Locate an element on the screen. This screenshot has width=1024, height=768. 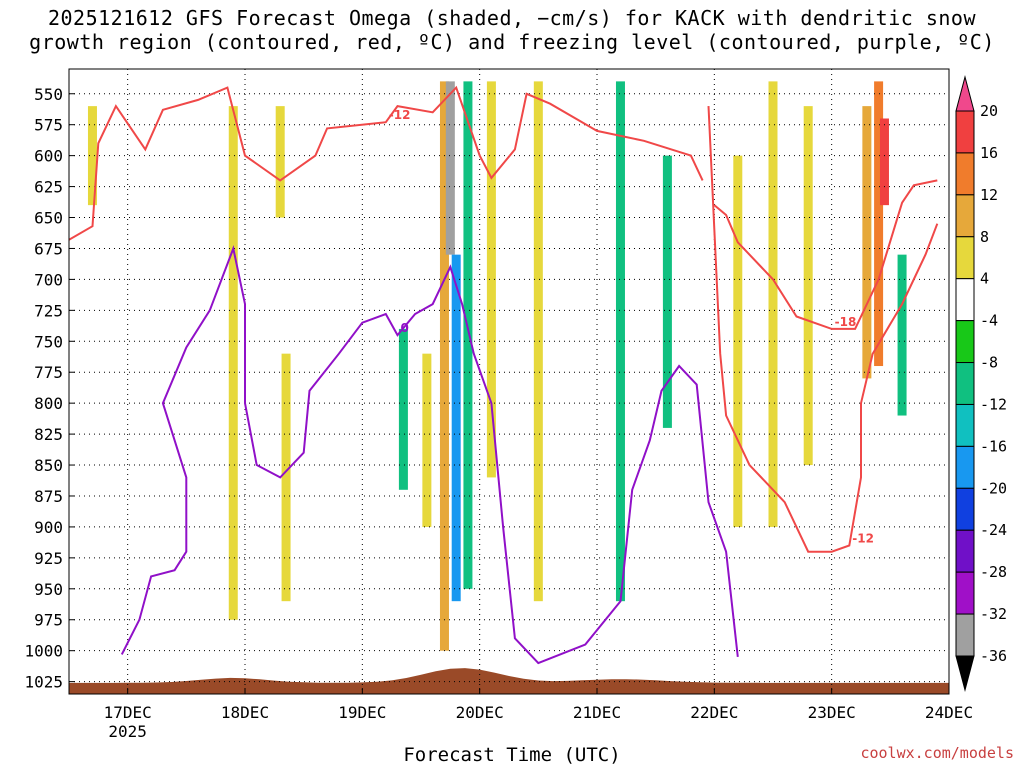
colorbar-label-4: 4 is located at coordinates (984, 279).